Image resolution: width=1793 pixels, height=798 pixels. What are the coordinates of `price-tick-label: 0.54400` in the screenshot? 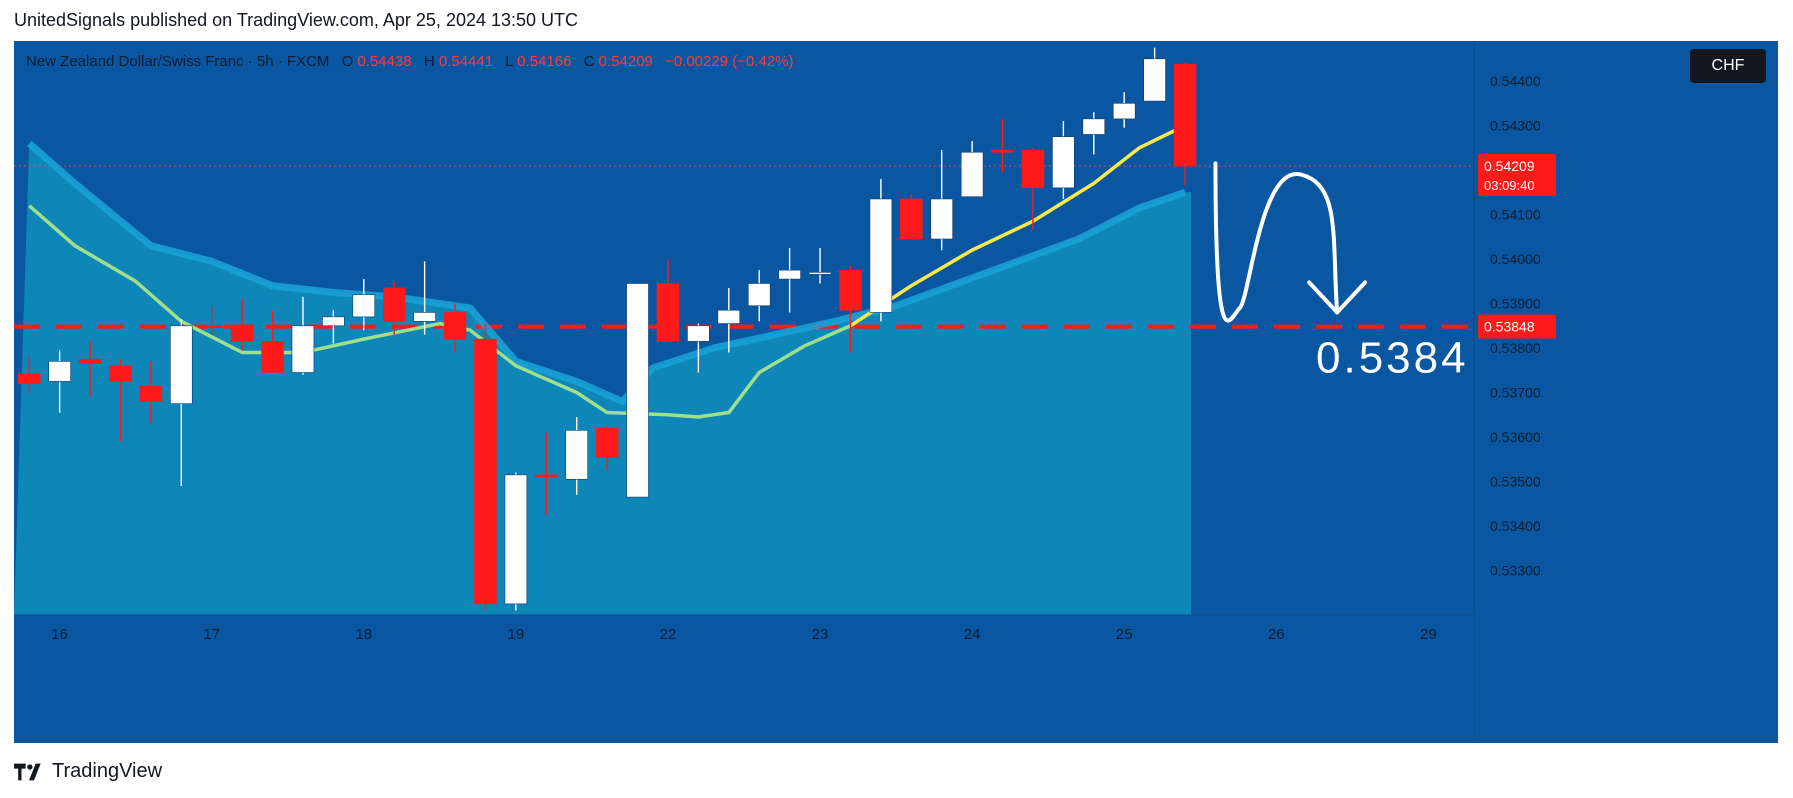 It's located at (1515, 81).